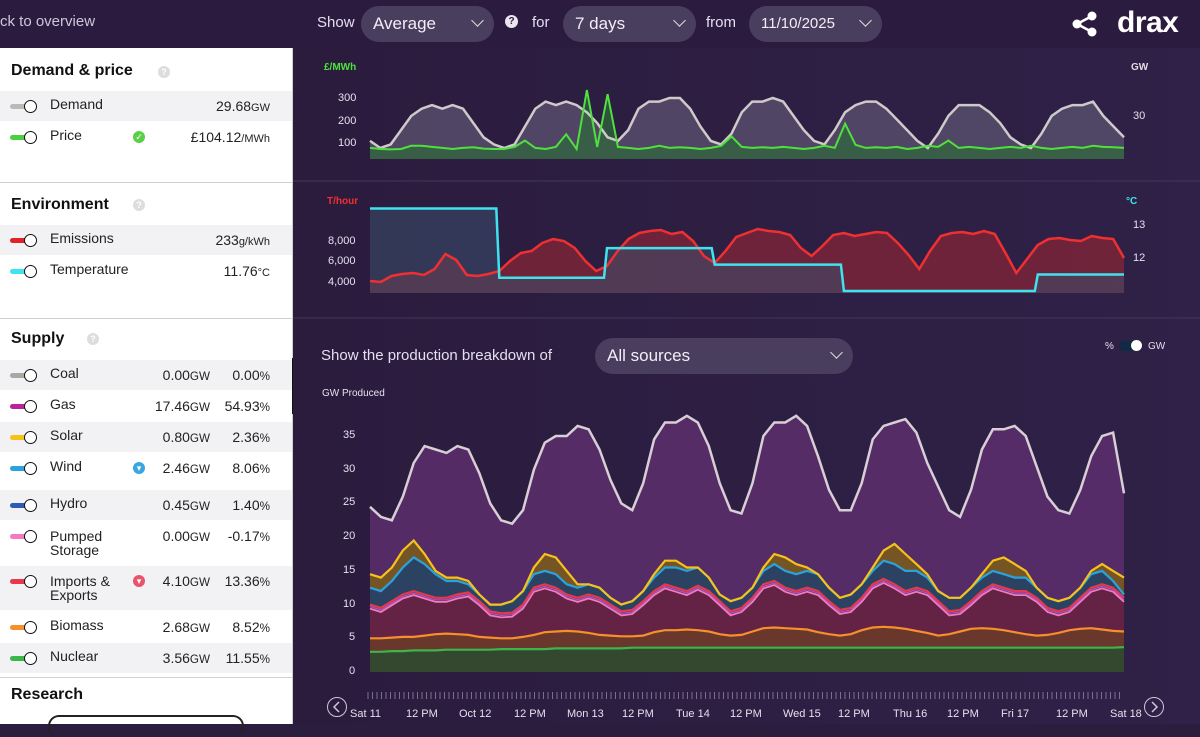 The height and width of the screenshot is (737, 1200). Describe the element at coordinates (69, 503) in the screenshot. I see `supply-label: Hydro` at that location.